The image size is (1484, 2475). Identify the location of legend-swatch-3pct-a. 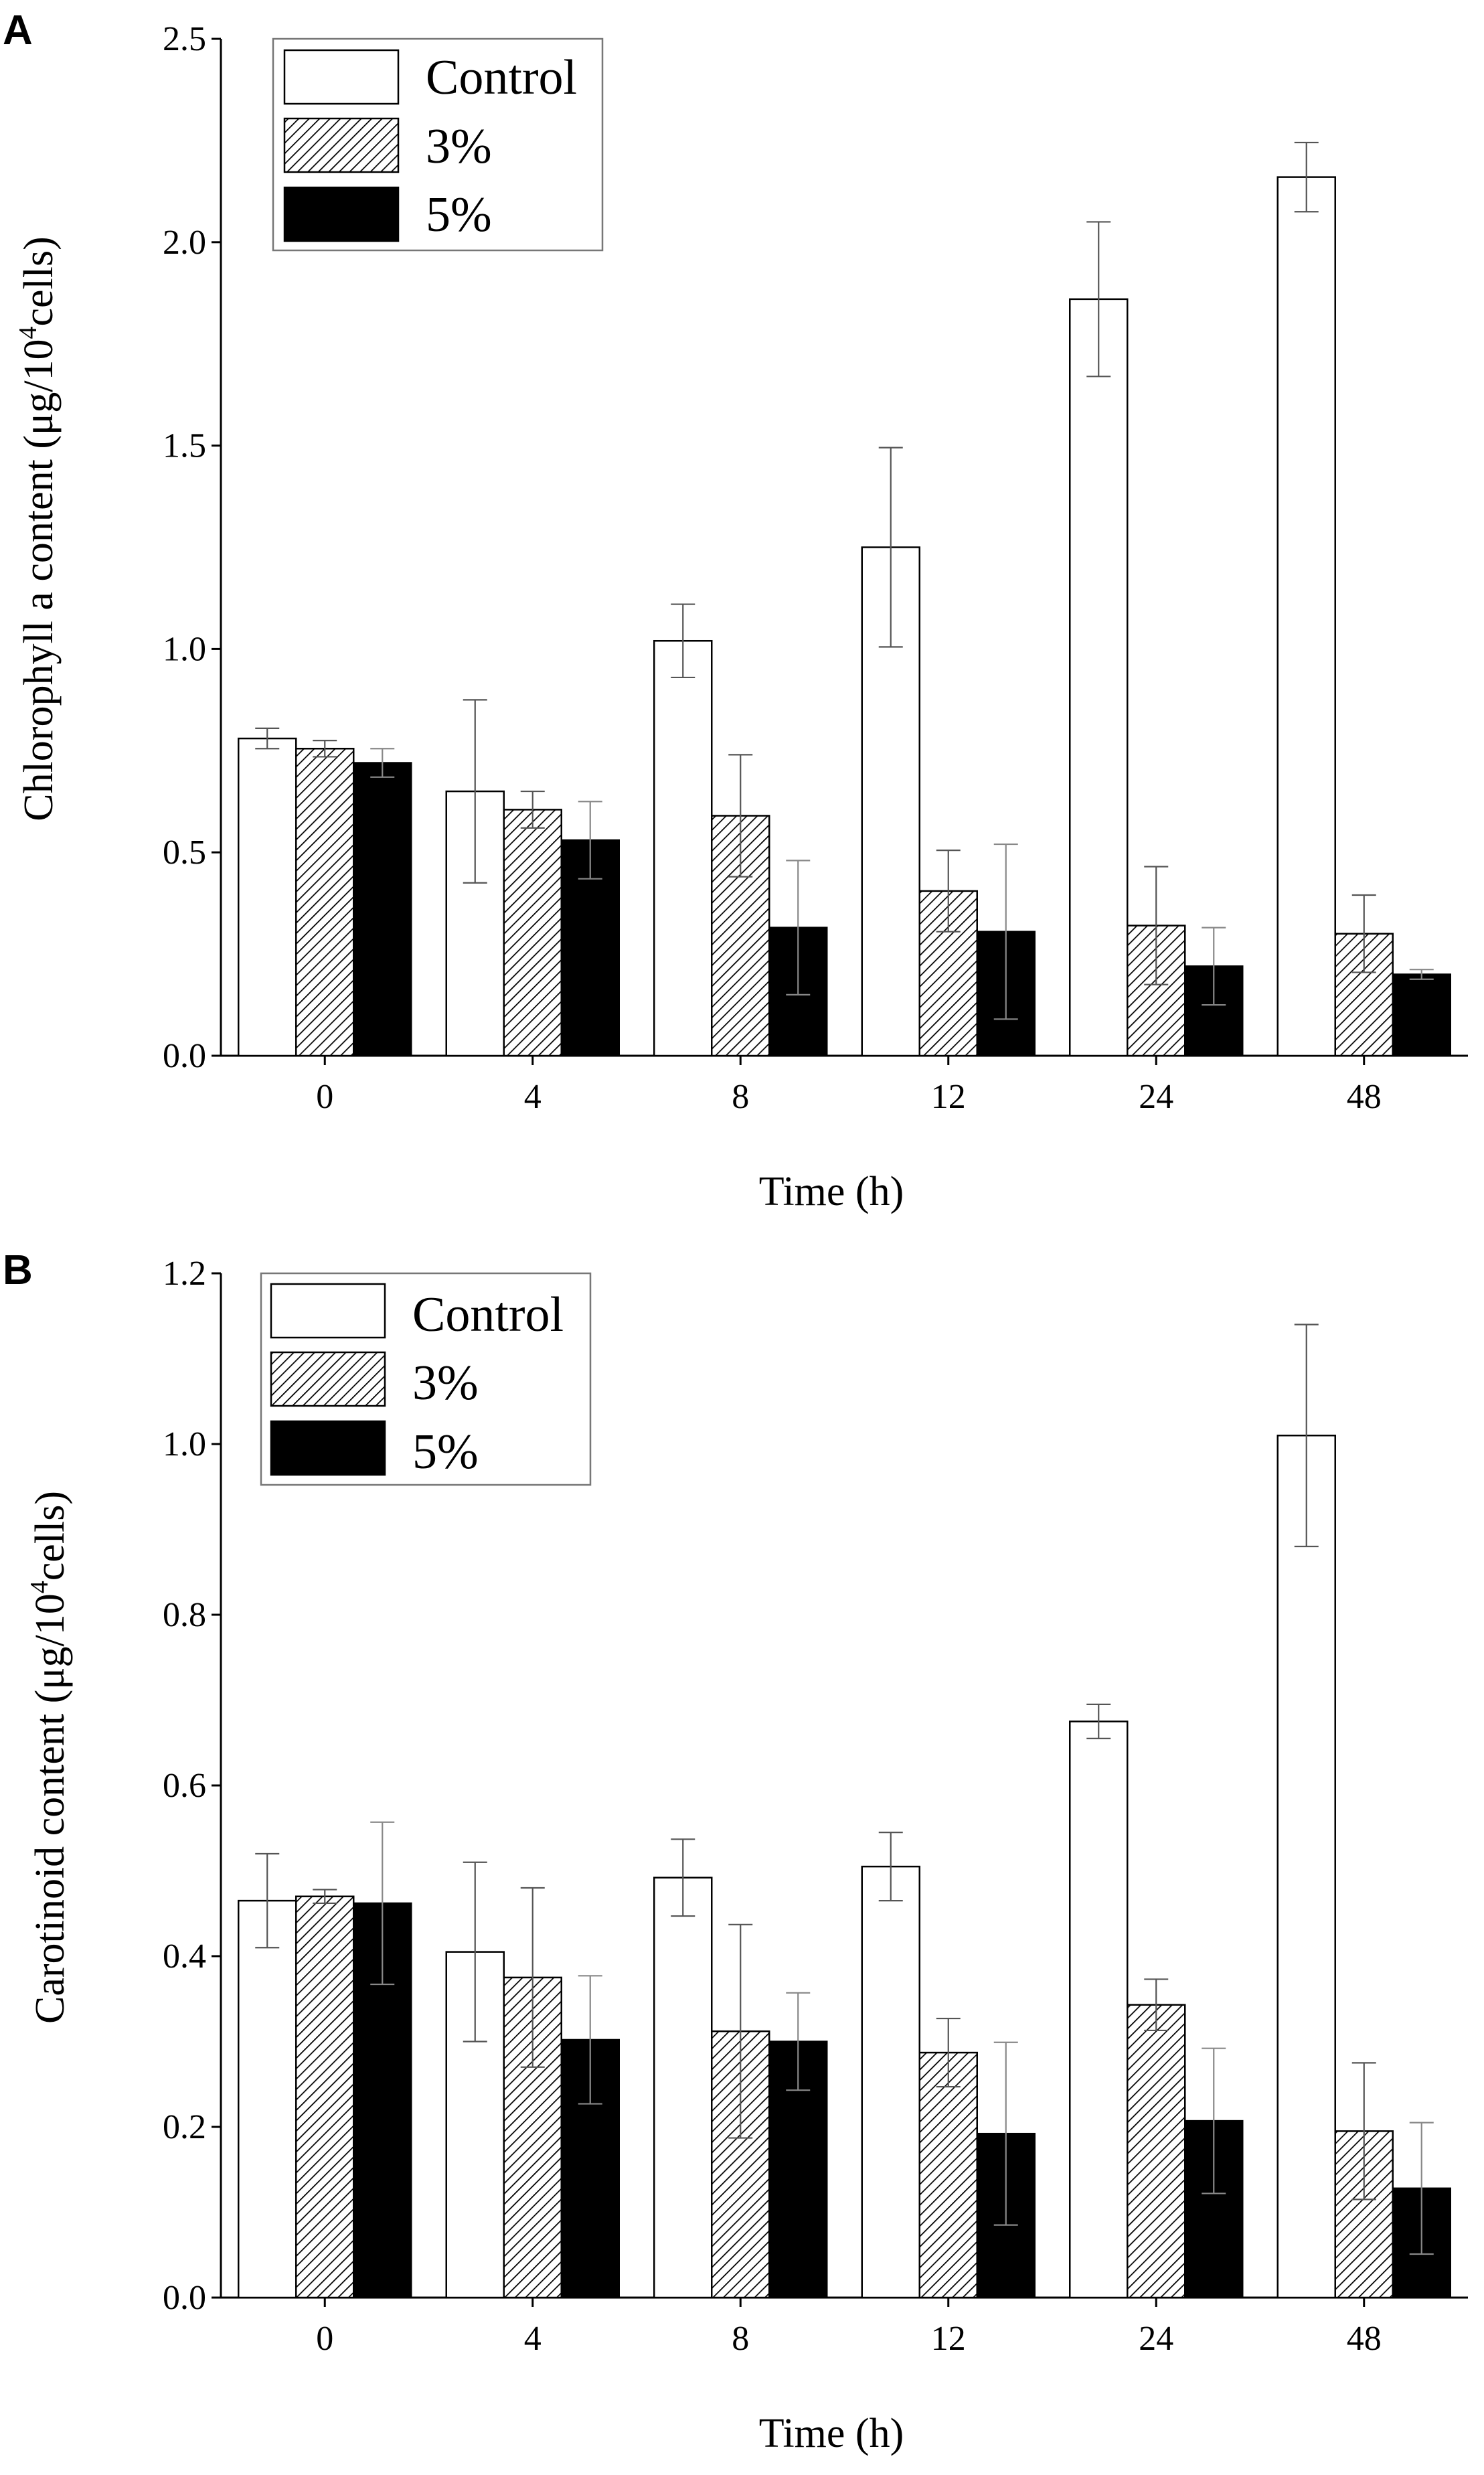
(341, 145).